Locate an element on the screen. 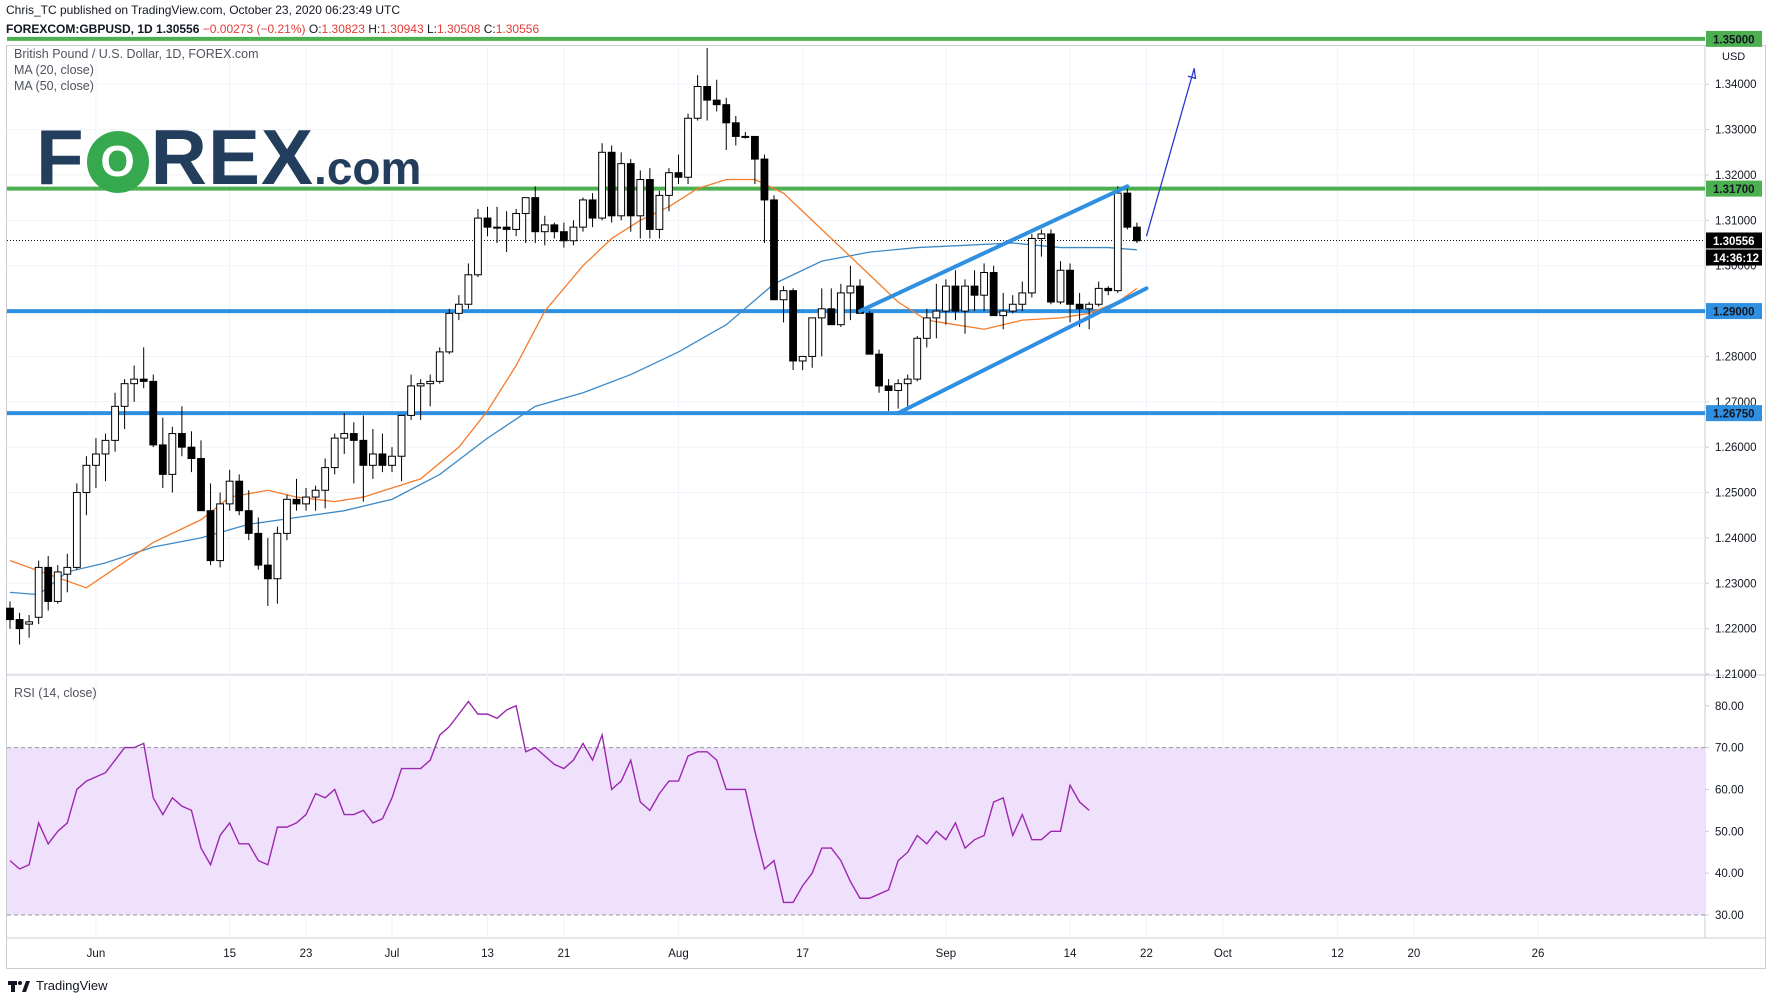  price-tick-label: 1.26000 is located at coordinates (1736, 448).